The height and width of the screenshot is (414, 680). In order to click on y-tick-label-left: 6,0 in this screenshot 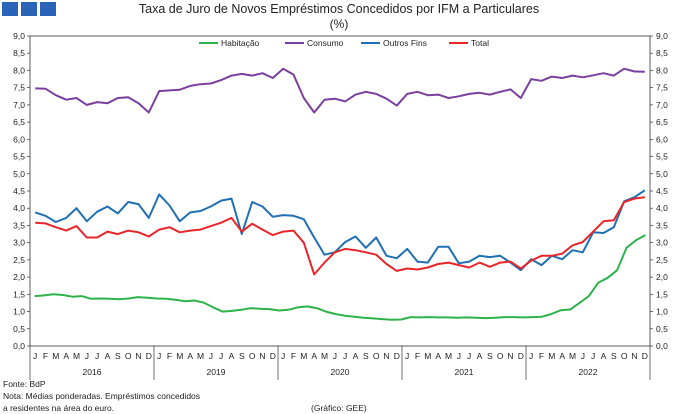, I will do `click(19, 139)`.